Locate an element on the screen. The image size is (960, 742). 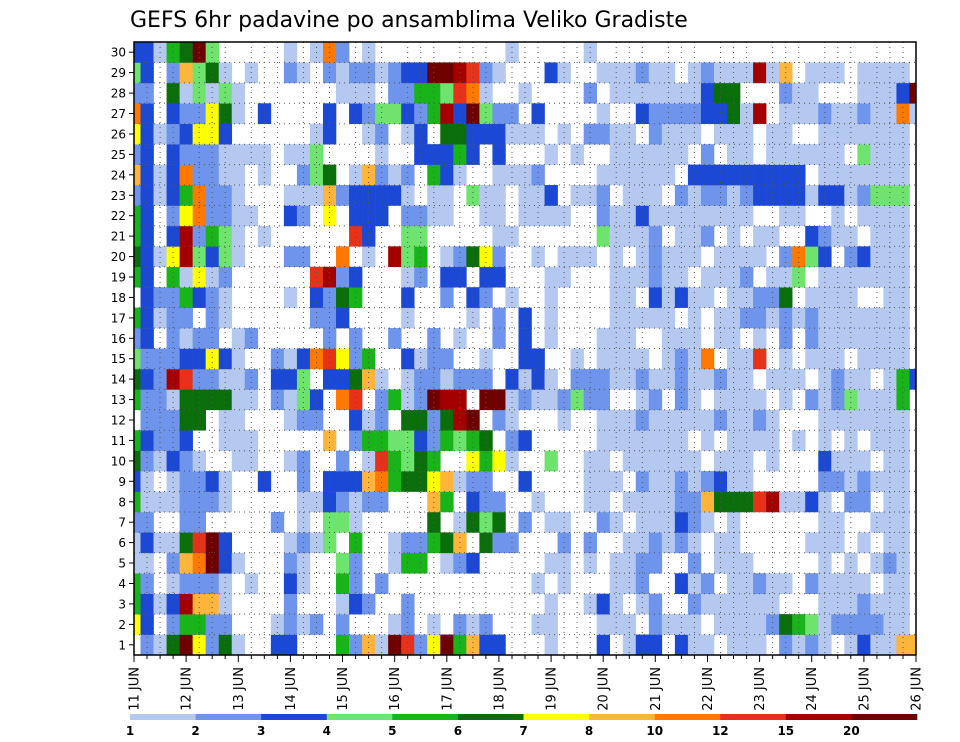
x-tick-label: 17 JUN is located at coordinates (447, 689).